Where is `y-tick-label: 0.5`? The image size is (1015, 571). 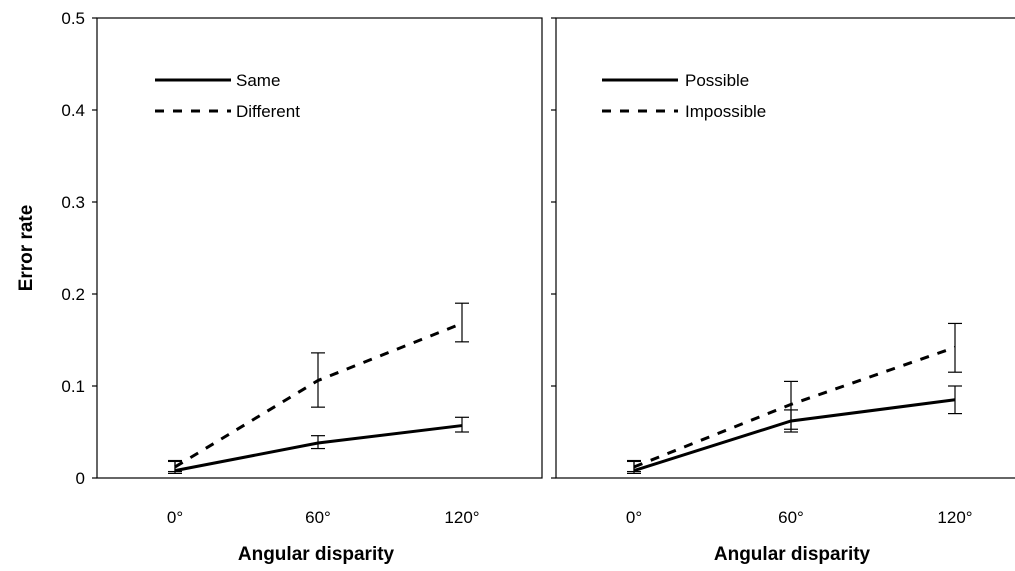 y-tick-label: 0.5 is located at coordinates (73, 18).